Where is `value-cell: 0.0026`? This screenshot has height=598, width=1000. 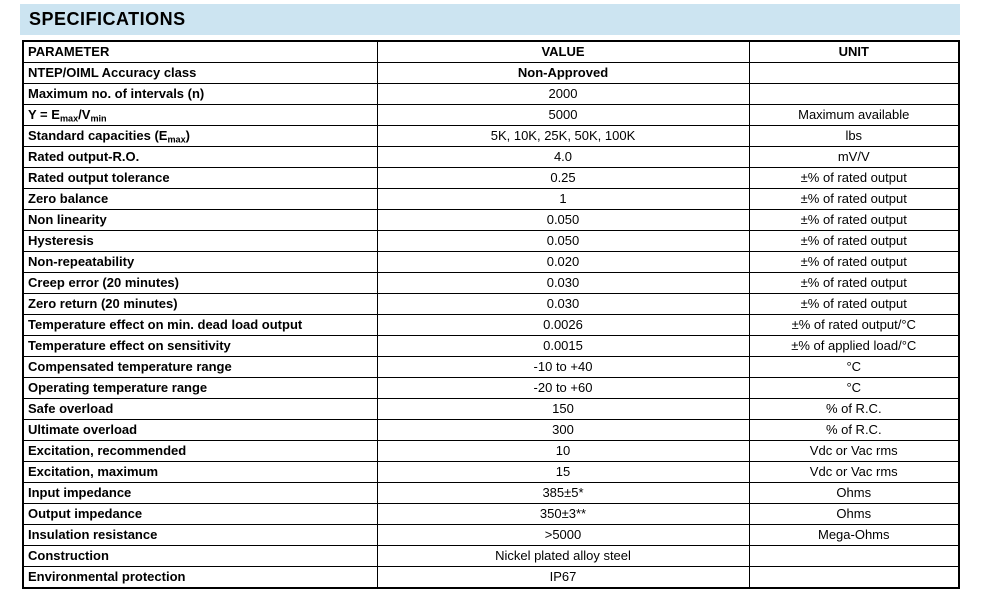 value-cell: 0.0026 is located at coordinates (563, 325).